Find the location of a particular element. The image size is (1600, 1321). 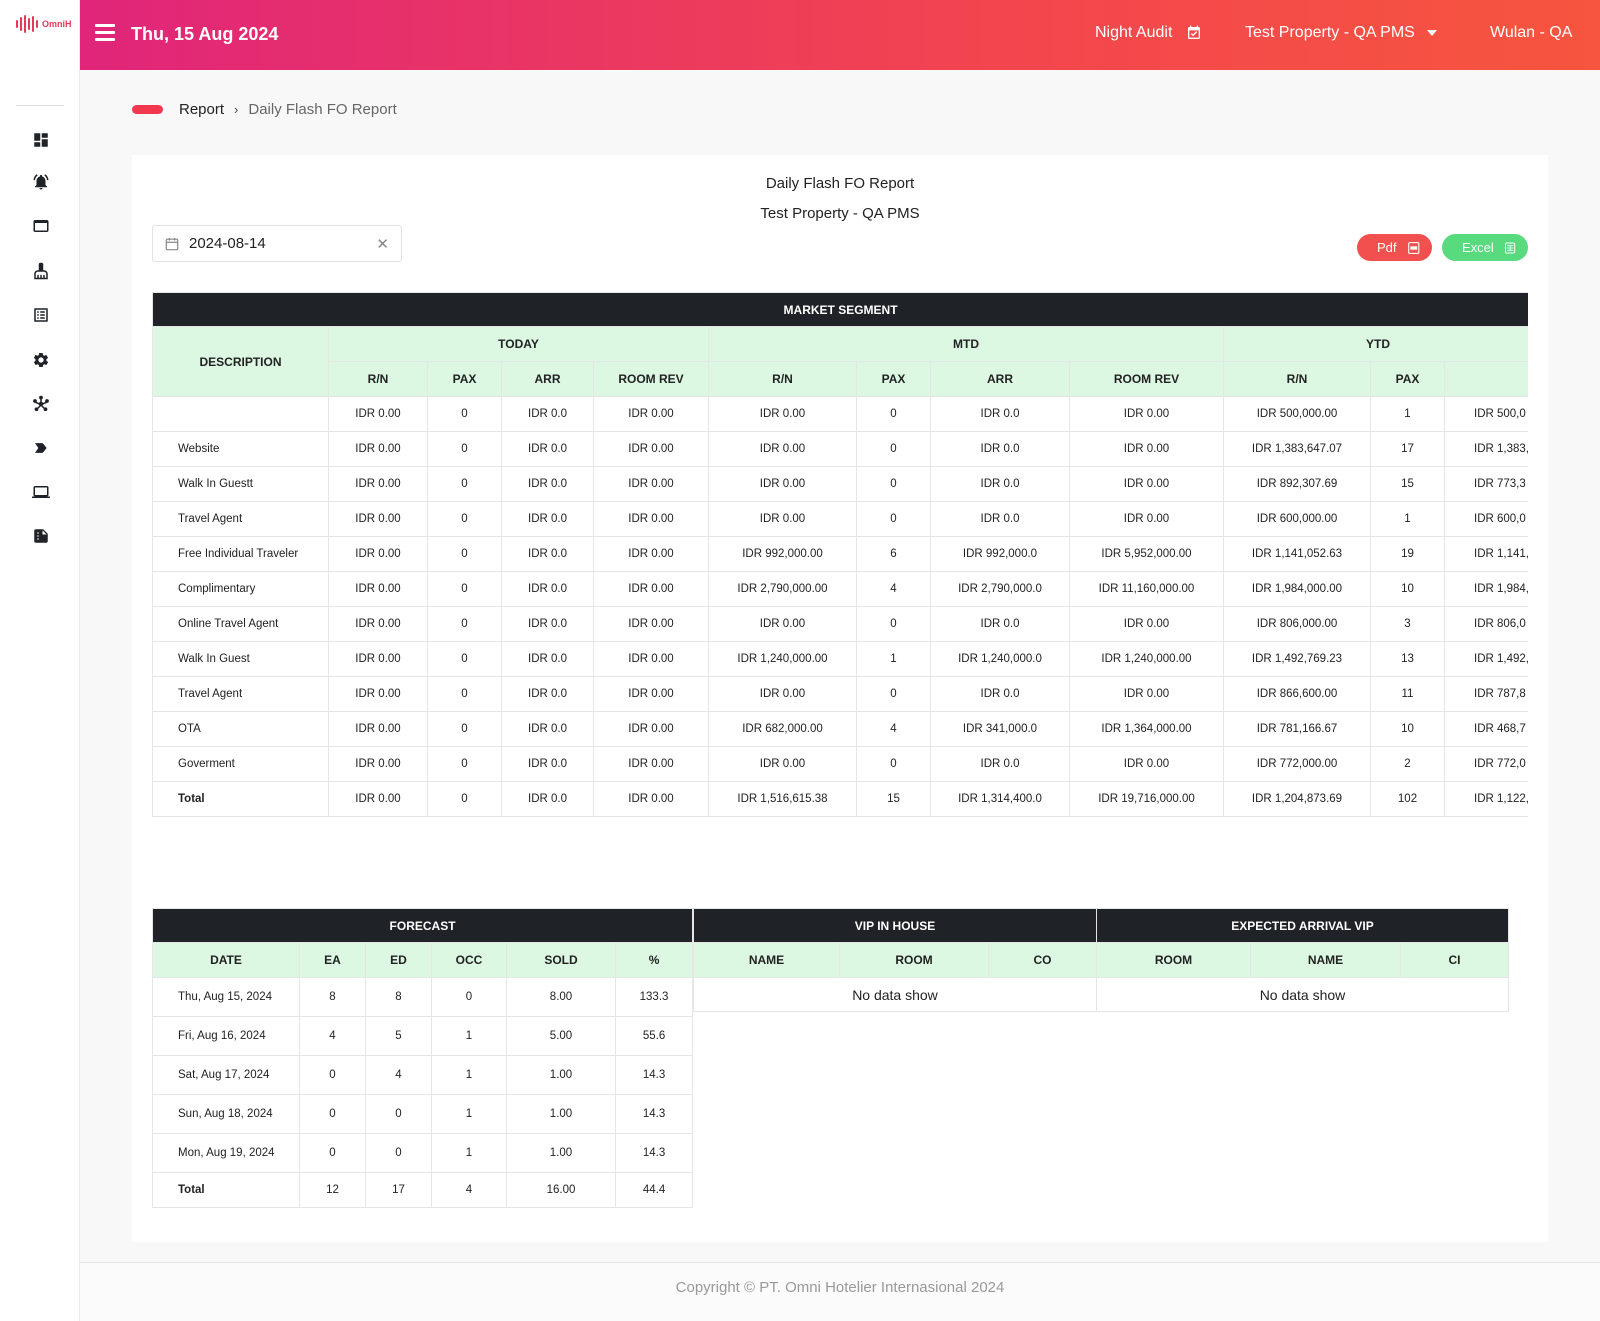

table-cell: IDR 600,0 is located at coordinates (1485, 519).